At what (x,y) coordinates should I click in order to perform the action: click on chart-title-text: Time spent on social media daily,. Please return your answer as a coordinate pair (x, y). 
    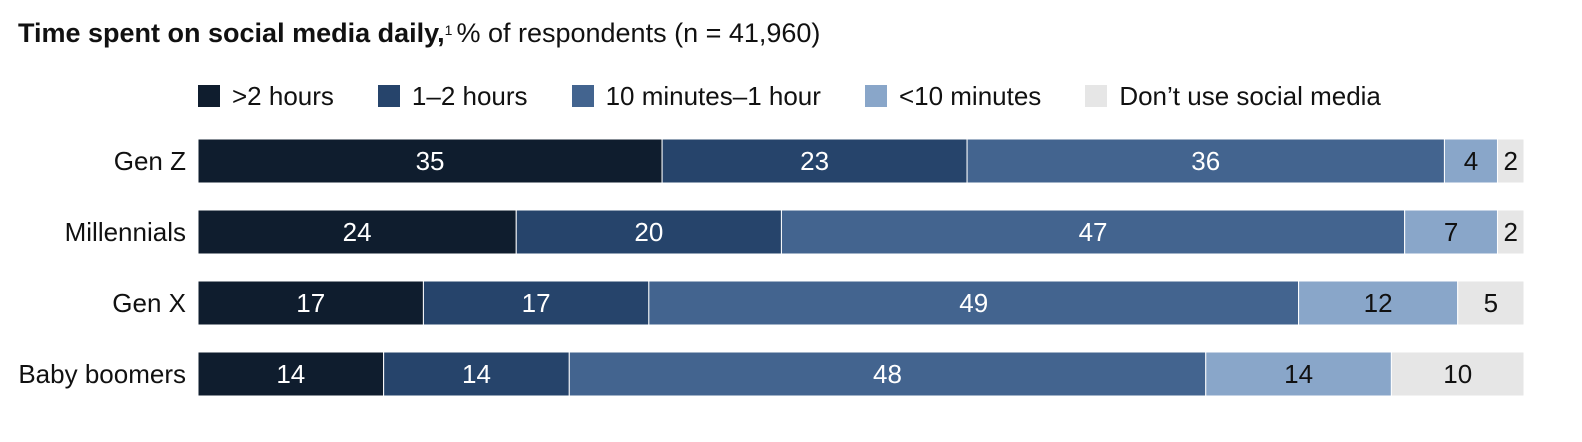
    Looking at the image, I should click on (231, 33).